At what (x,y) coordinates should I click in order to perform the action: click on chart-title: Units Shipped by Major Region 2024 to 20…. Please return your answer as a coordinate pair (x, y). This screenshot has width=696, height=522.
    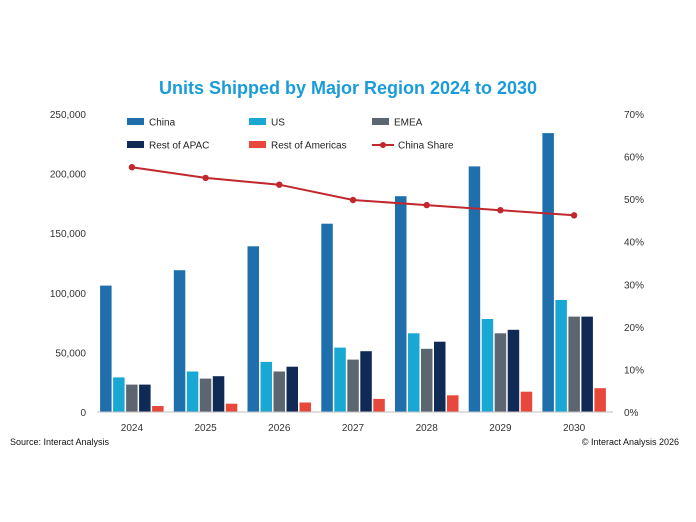
    Looking at the image, I should click on (348, 88).